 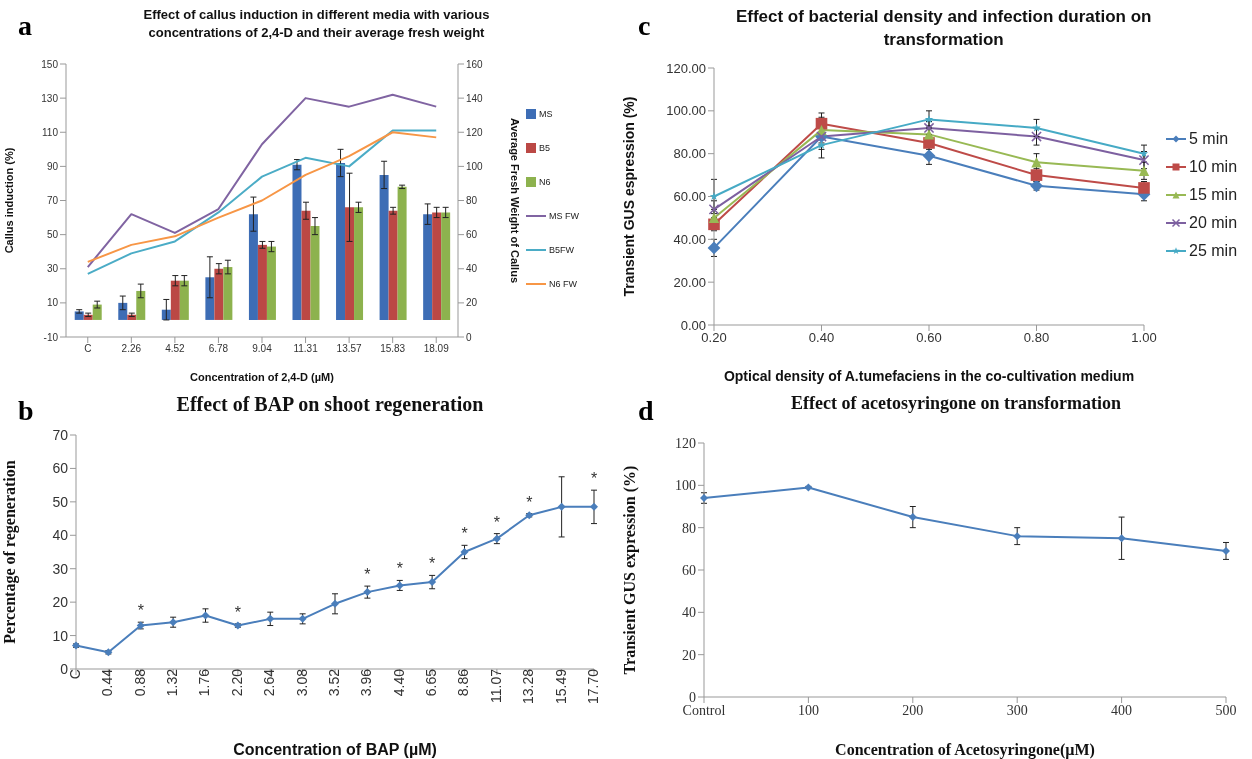 What do you see at coordinates (689, 154) in the screenshot?
I see `y-tick-label: 80.00` at bounding box center [689, 154].